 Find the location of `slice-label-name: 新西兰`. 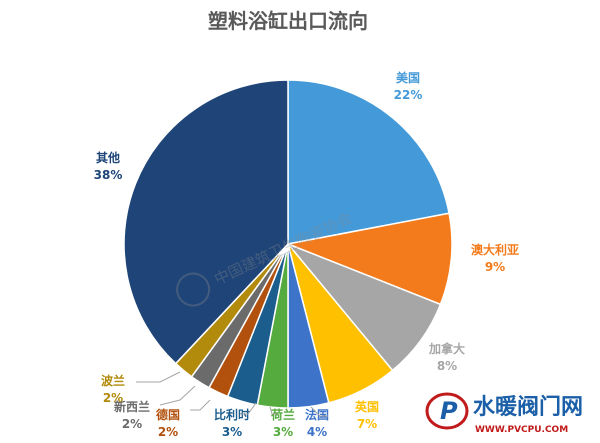

slice-label-name: 新西兰 is located at coordinates (132, 406).